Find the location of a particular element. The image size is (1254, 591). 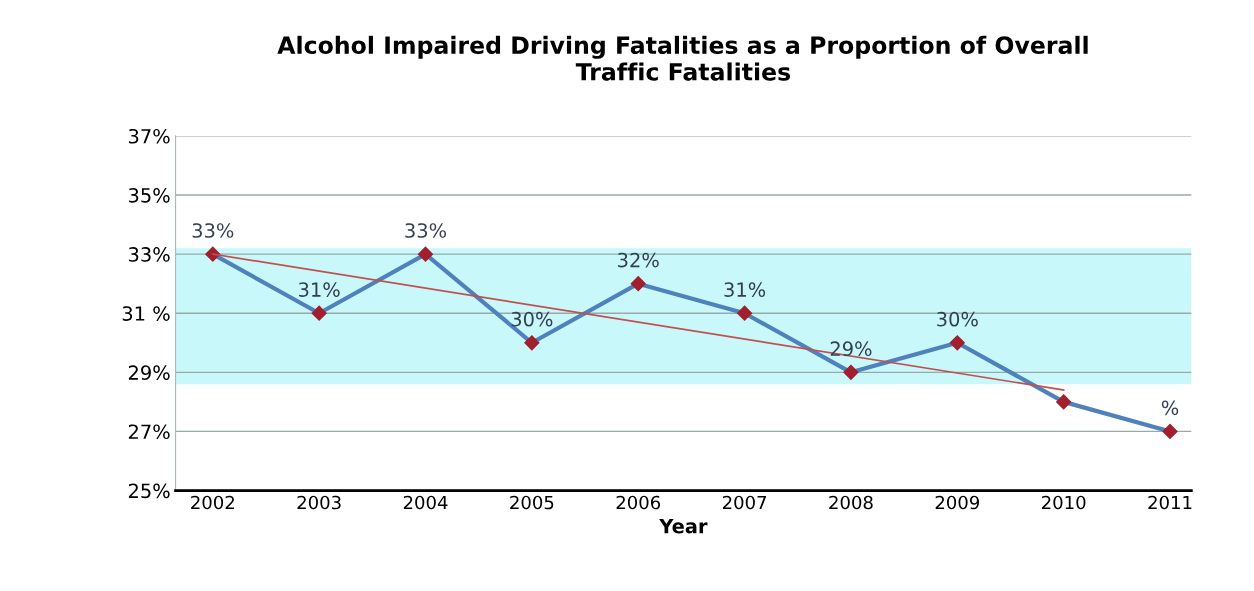

x-tick-label: 2010 is located at coordinates (1064, 502).